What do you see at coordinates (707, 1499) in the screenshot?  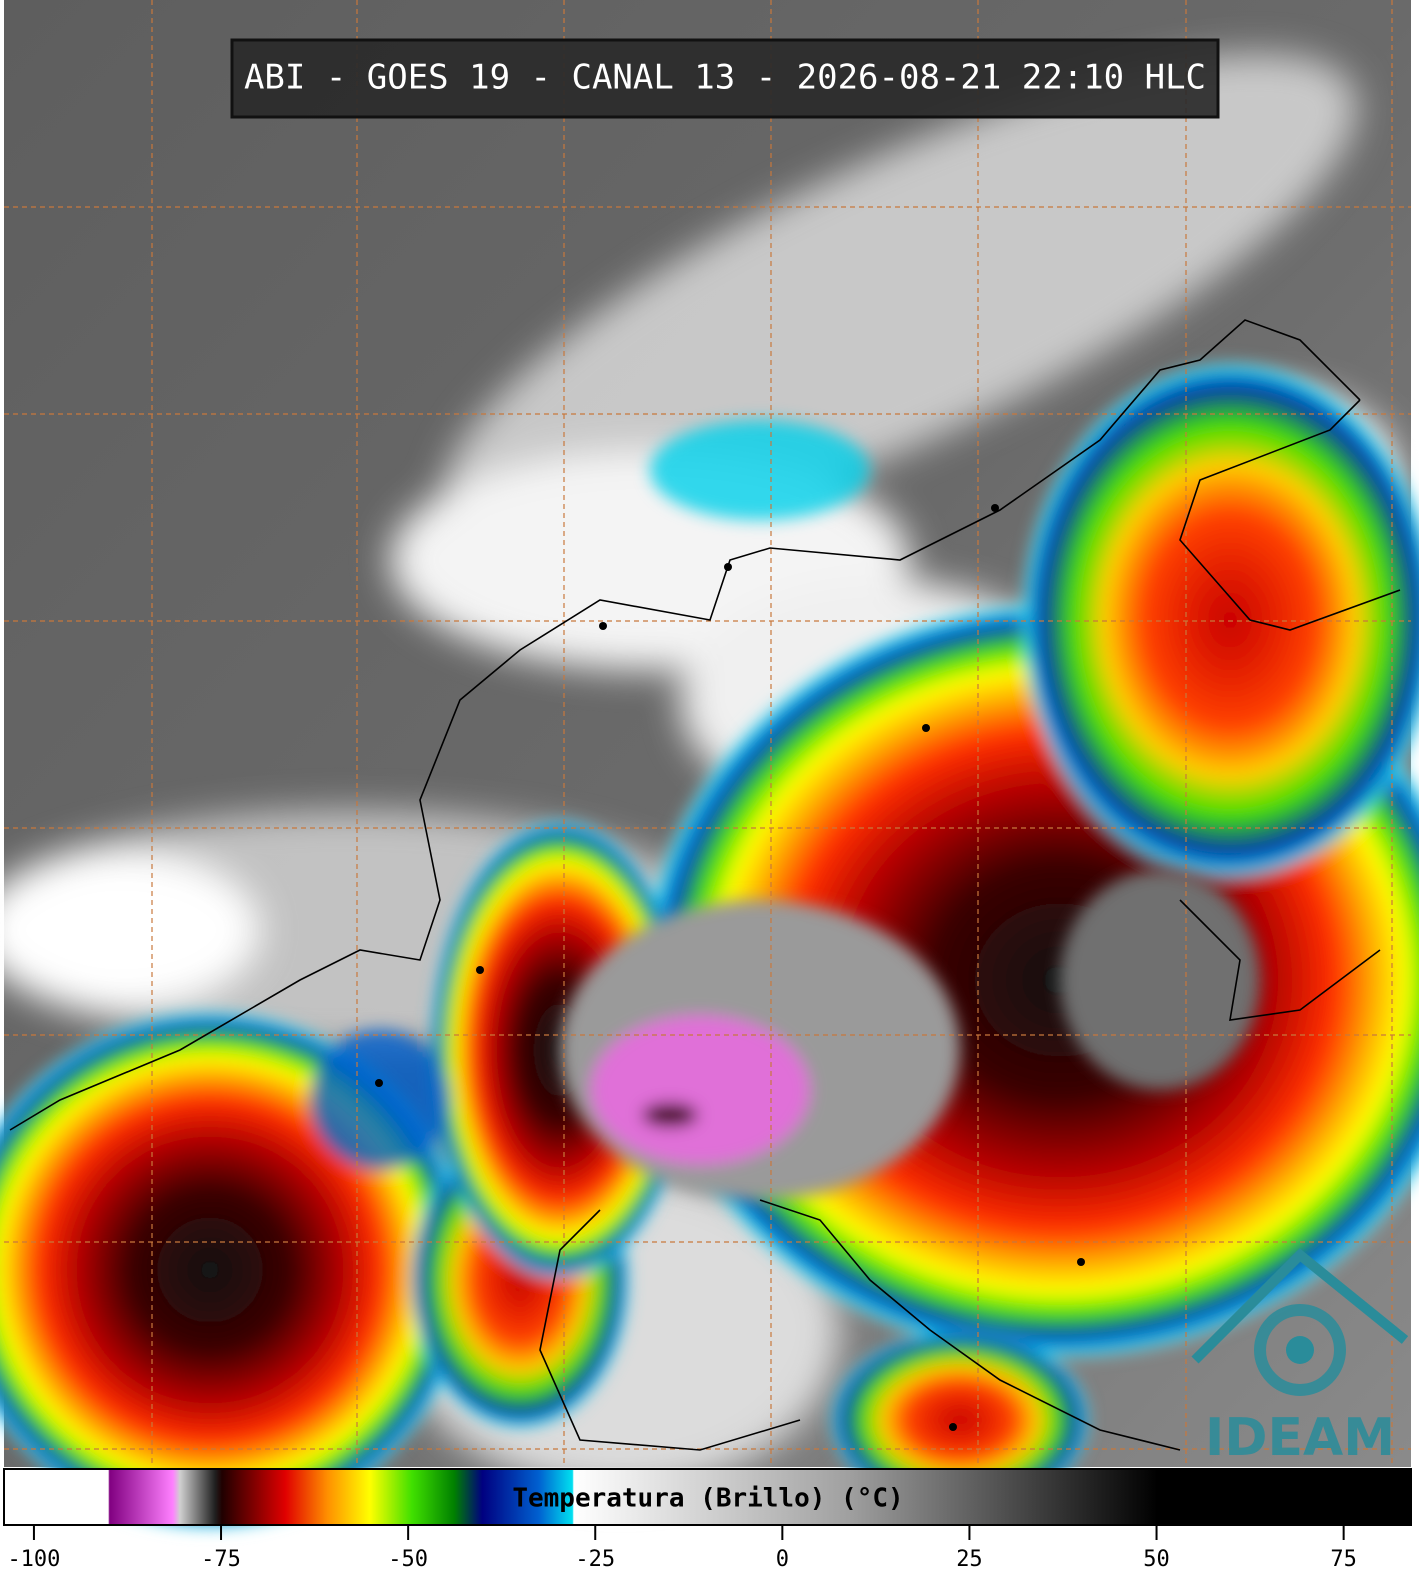 I see `colorbar-label: Temperatura (Brillo) (°C)` at bounding box center [707, 1499].